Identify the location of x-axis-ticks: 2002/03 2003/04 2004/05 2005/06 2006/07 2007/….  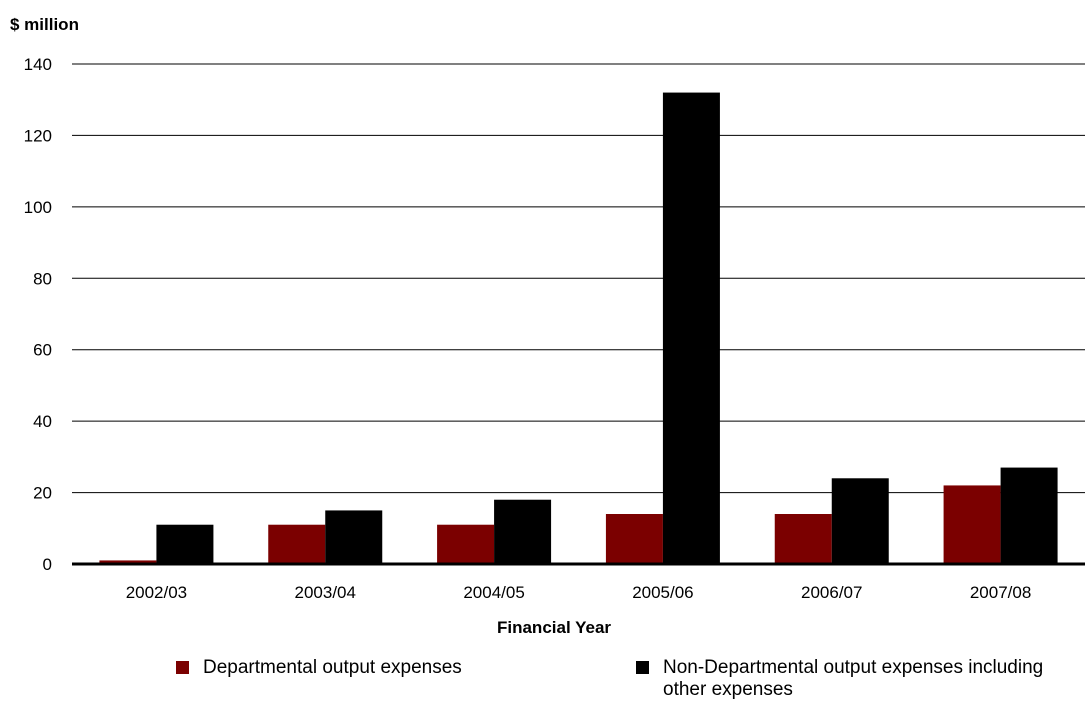
(579, 592).